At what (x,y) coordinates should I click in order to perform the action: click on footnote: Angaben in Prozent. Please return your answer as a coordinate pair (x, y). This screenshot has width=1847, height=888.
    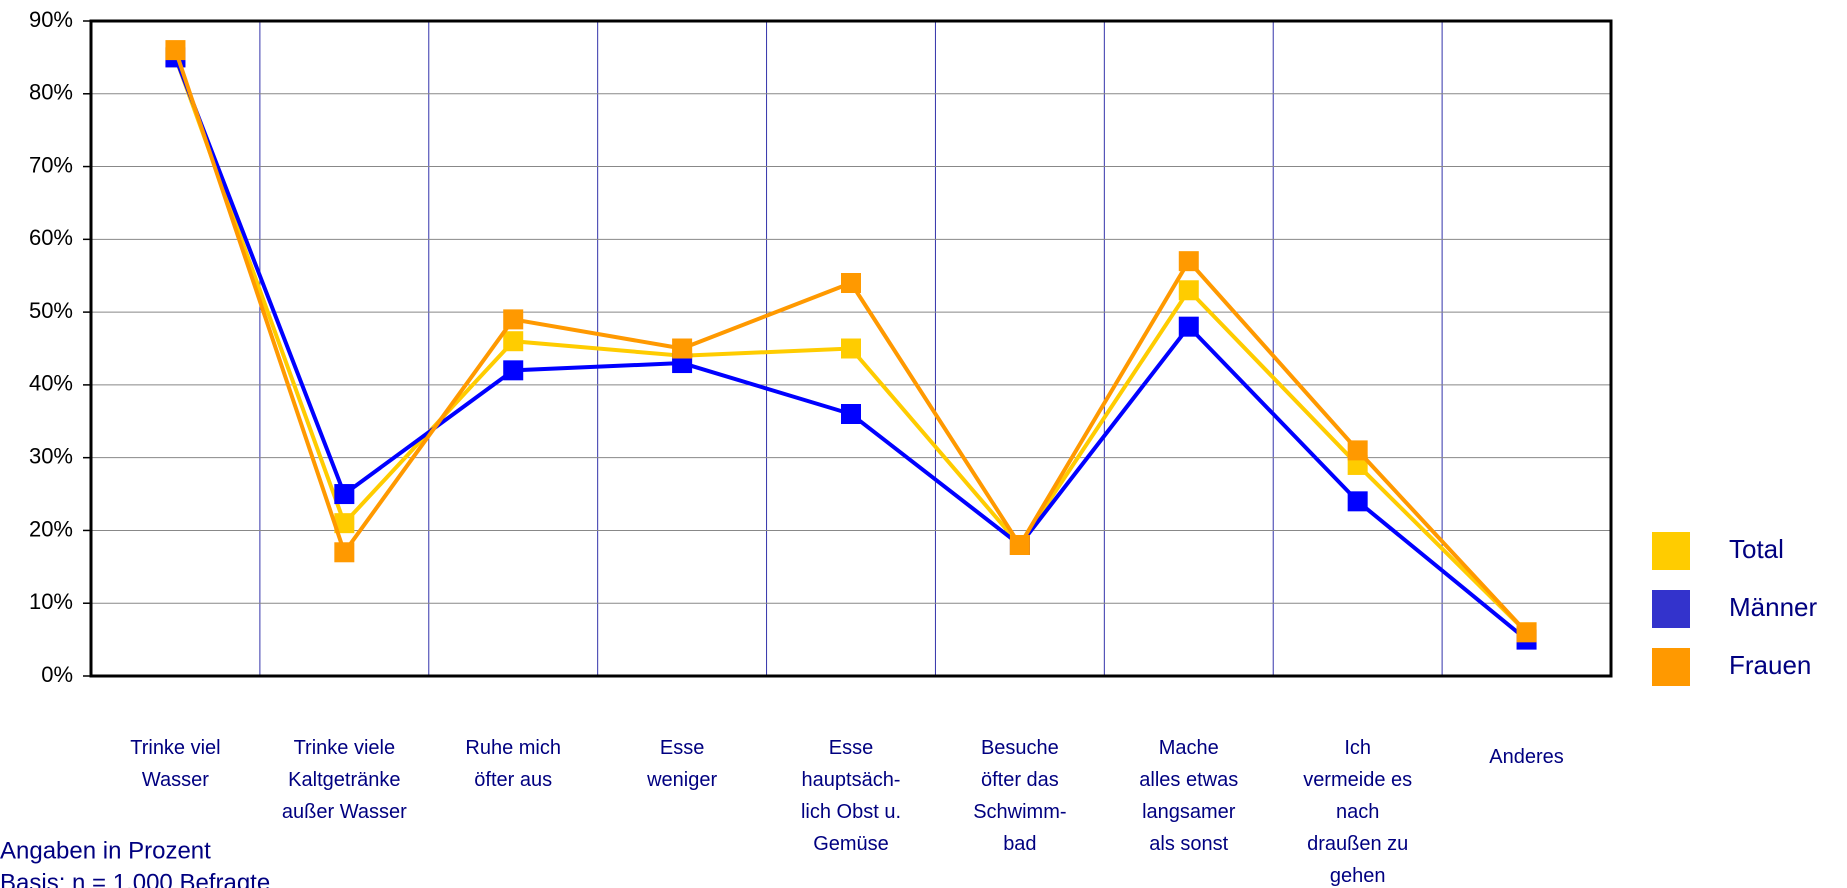
    Looking at the image, I should click on (105, 850).